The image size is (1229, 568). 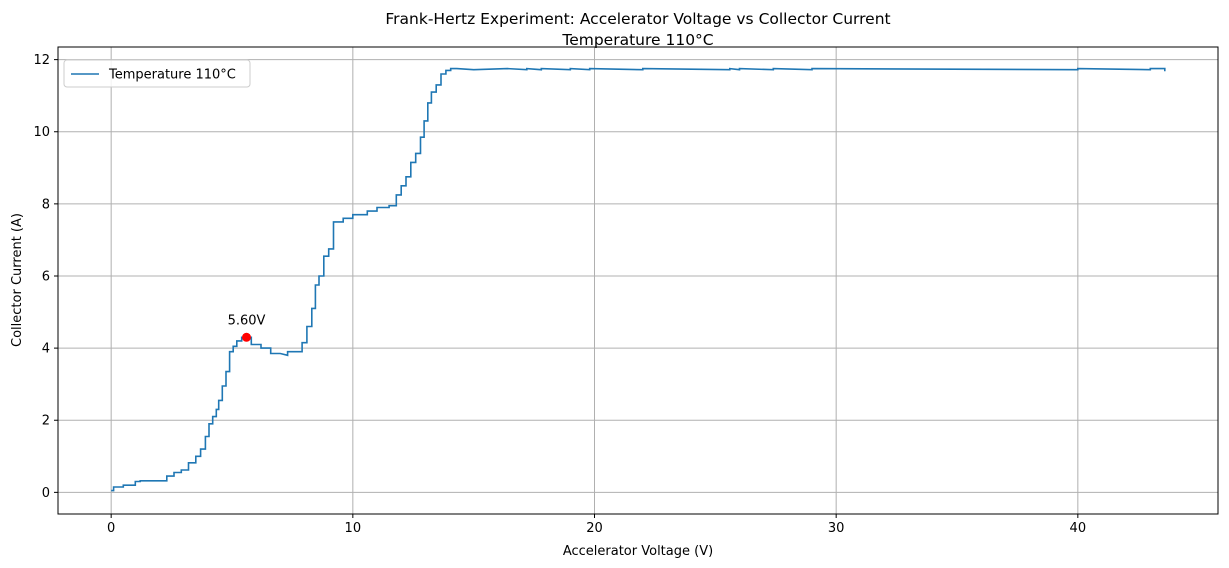 I want to click on marker-layer: 5.60V, so click(x=247, y=327).